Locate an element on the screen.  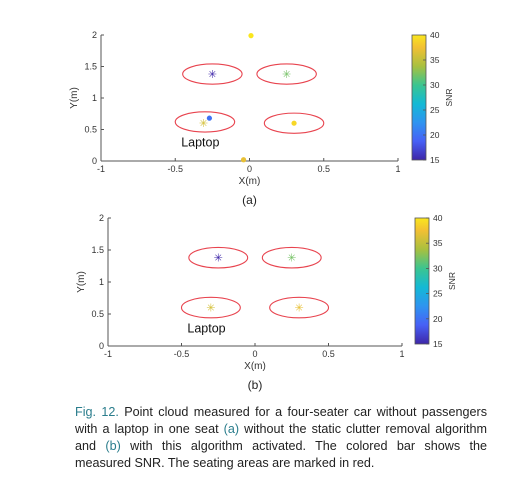
caption-figure-label: Fig. 12. is located at coordinates (97, 412).